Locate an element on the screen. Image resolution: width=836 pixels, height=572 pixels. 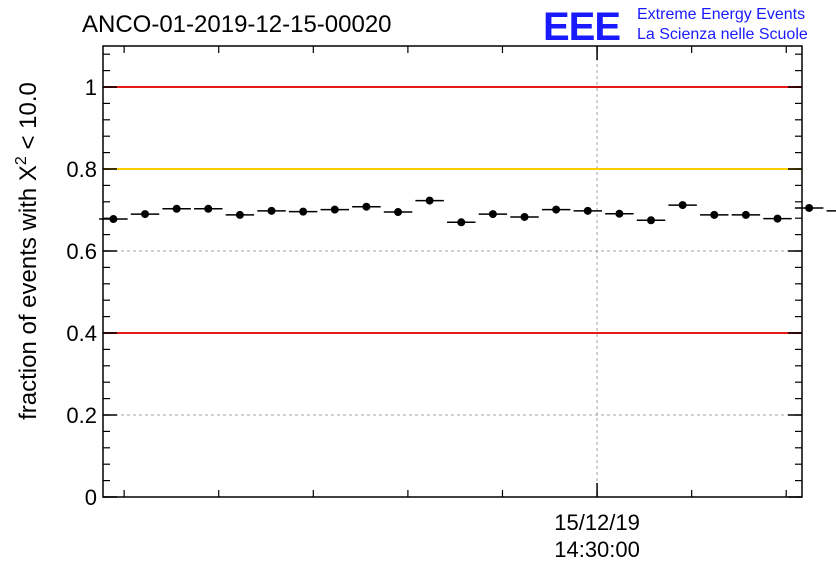
y-tick-label: 0.2 is located at coordinates (81, 415).